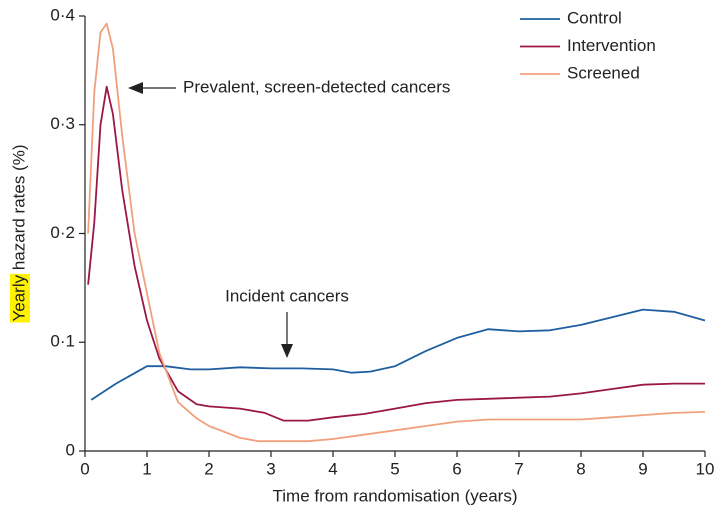 The width and height of the screenshot is (716, 514). Describe the element at coordinates (332, 468) in the screenshot. I see `x-tick-label: 4` at that location.